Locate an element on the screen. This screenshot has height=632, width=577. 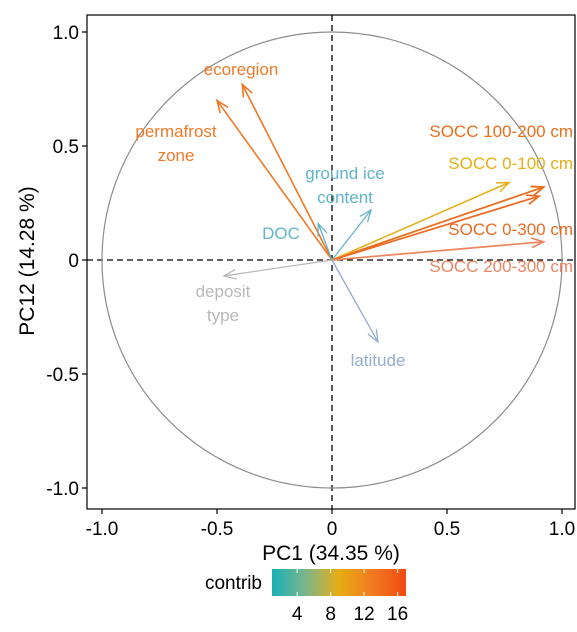
variable-label: deposit type is located at coordinates (223, 303).